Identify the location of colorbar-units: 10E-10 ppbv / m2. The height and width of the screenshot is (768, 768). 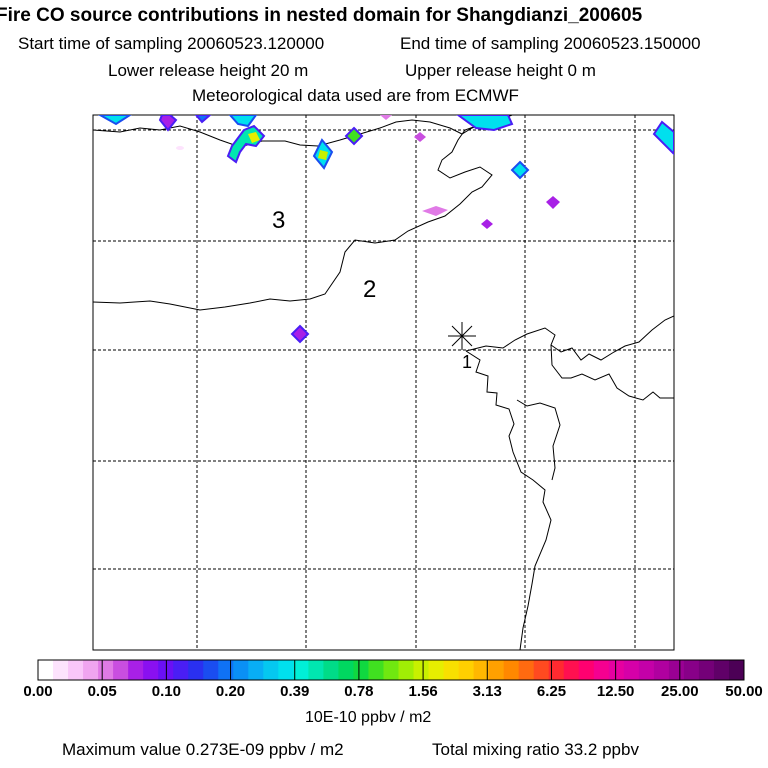
(368, 717).